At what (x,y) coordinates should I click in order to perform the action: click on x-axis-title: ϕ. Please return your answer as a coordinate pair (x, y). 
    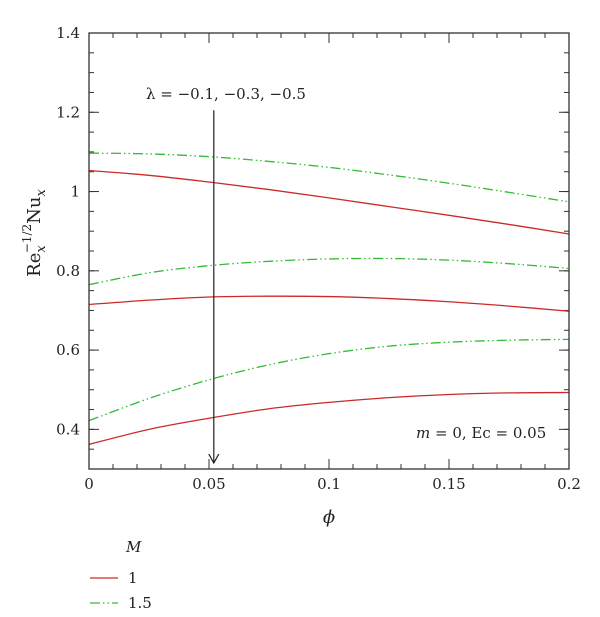
    Looking at the image, I should click on (329, 517).